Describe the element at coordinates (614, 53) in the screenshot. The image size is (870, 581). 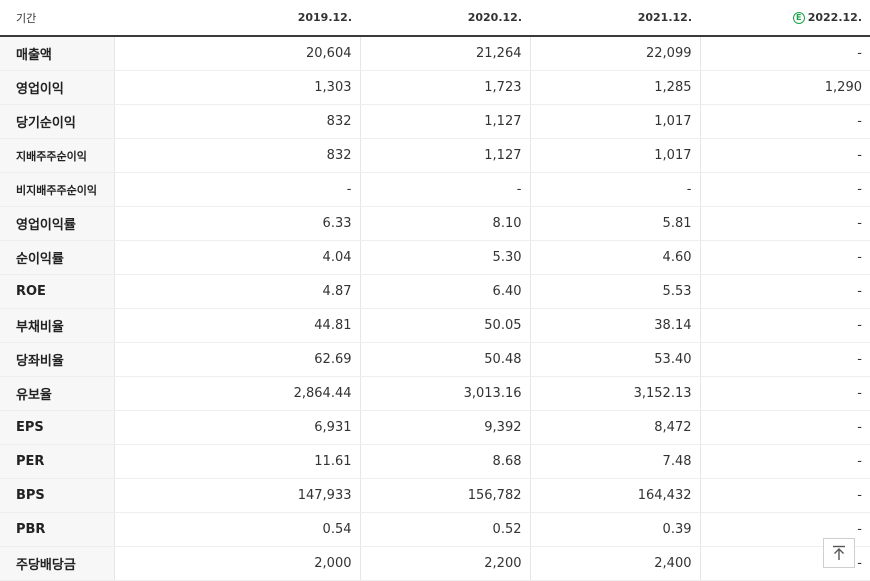
I see `cell-value: 22,099` at that location.